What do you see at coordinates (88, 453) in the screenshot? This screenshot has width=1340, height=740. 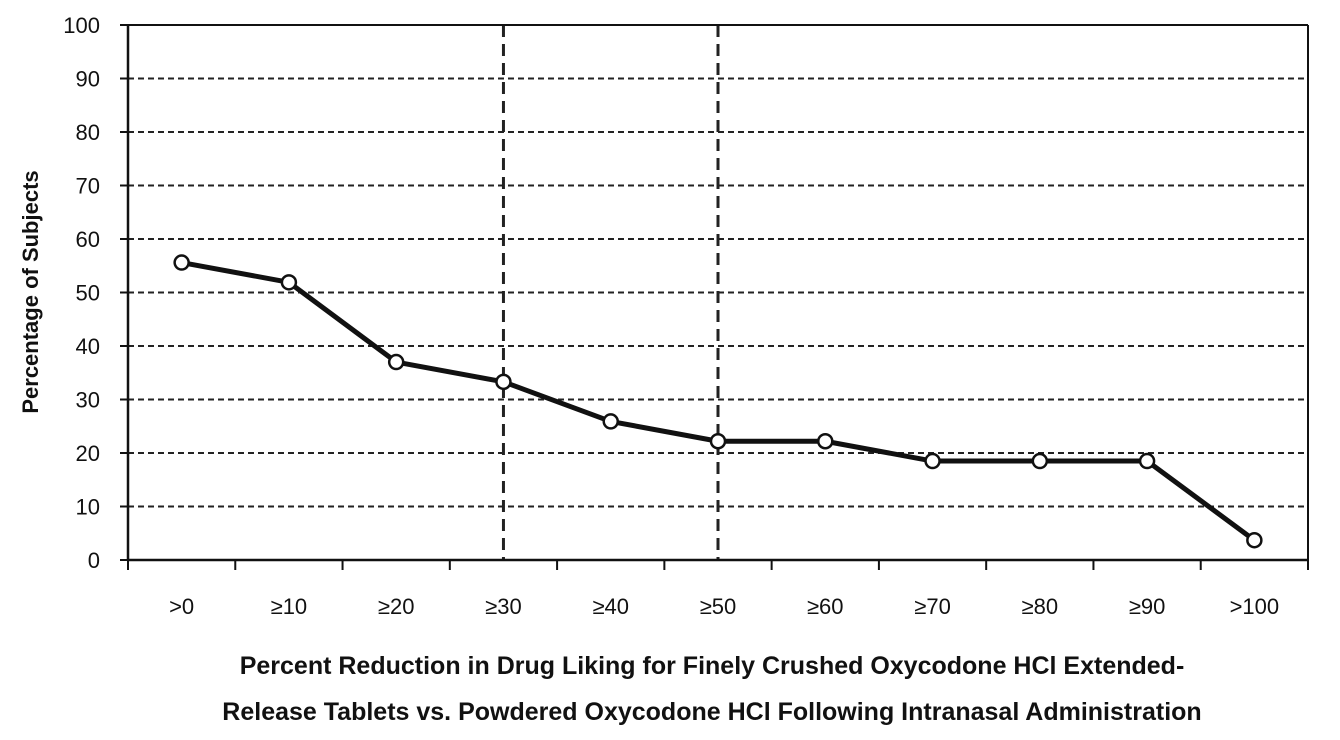 I see `y-tick-label: 20` at bounding box center [88, 453].